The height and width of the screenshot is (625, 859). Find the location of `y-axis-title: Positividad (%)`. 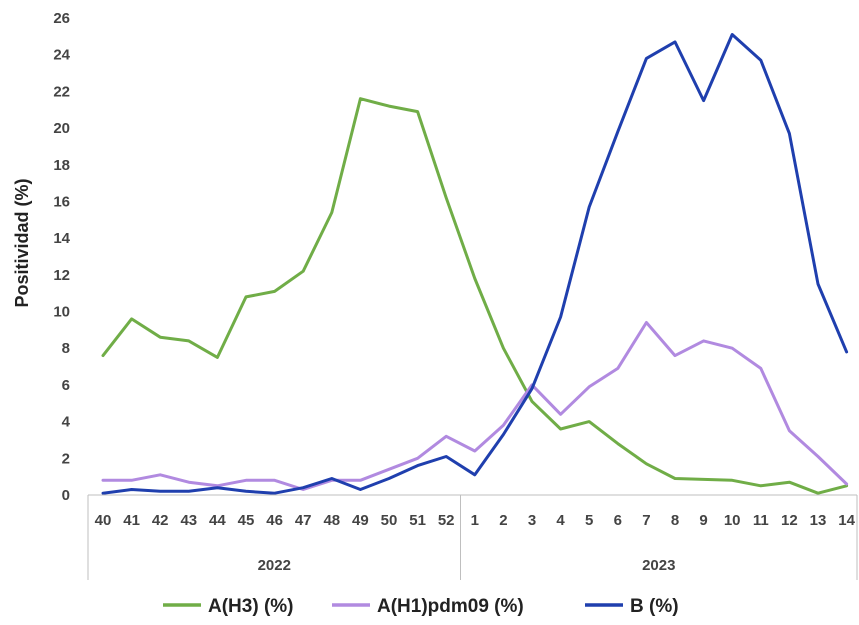

y-axis-title: Positividad (%) is located at coordinates (22, 242).